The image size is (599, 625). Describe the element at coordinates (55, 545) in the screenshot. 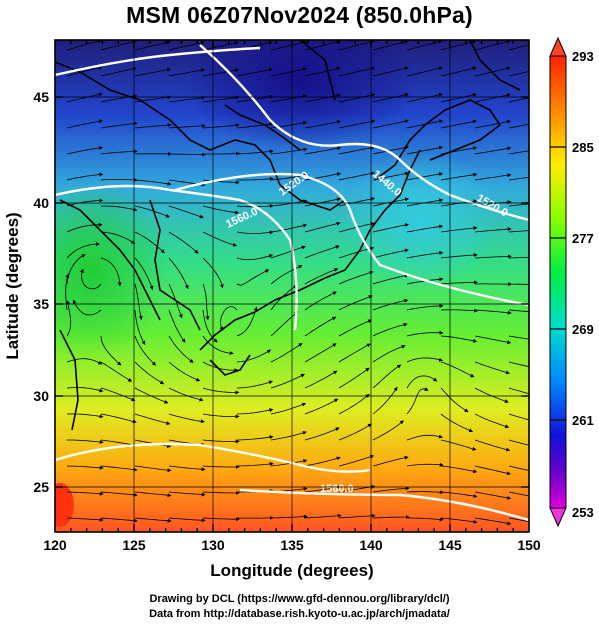

I see `x-tick-120: 120` at that location.